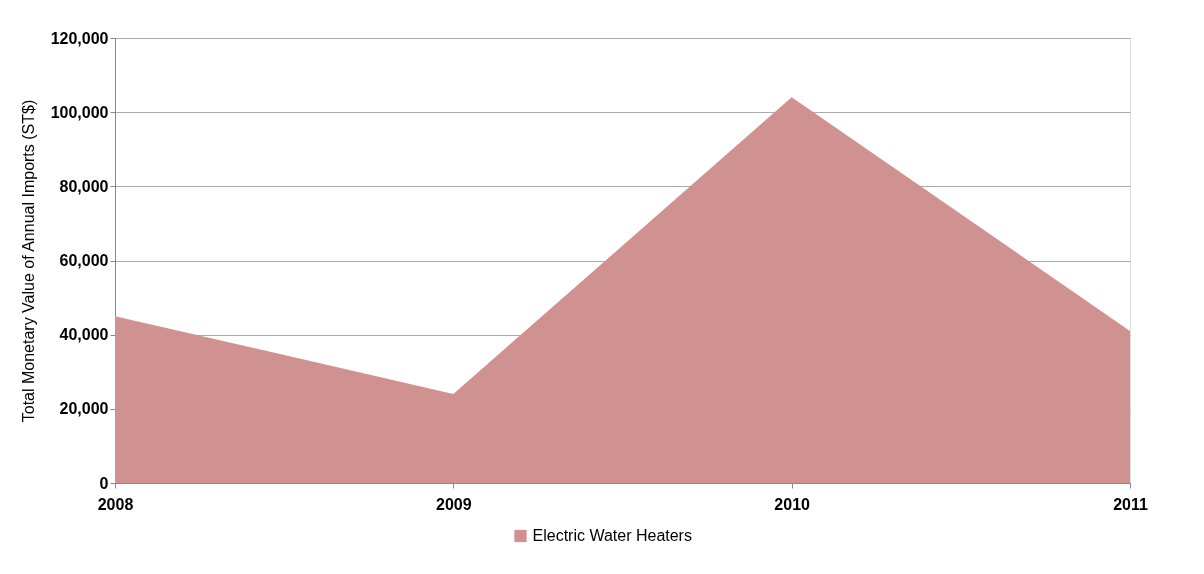 The width and height of the screenshot is (1204, 574). What do you see at coordinates (84, 335) in the screenshot?
I see `y-tick-label: 40,000` at bounding box center [84, 335].